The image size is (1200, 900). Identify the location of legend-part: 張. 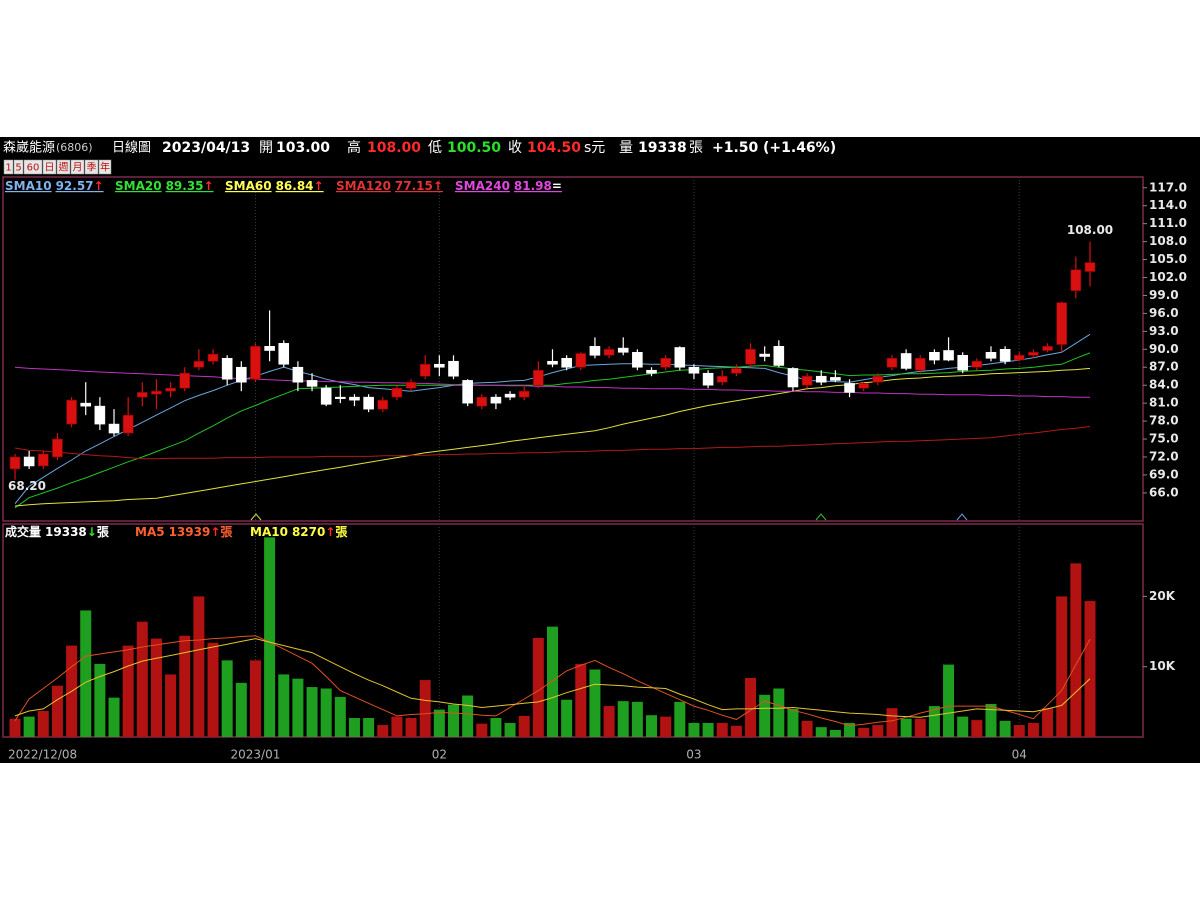
(341, 532).